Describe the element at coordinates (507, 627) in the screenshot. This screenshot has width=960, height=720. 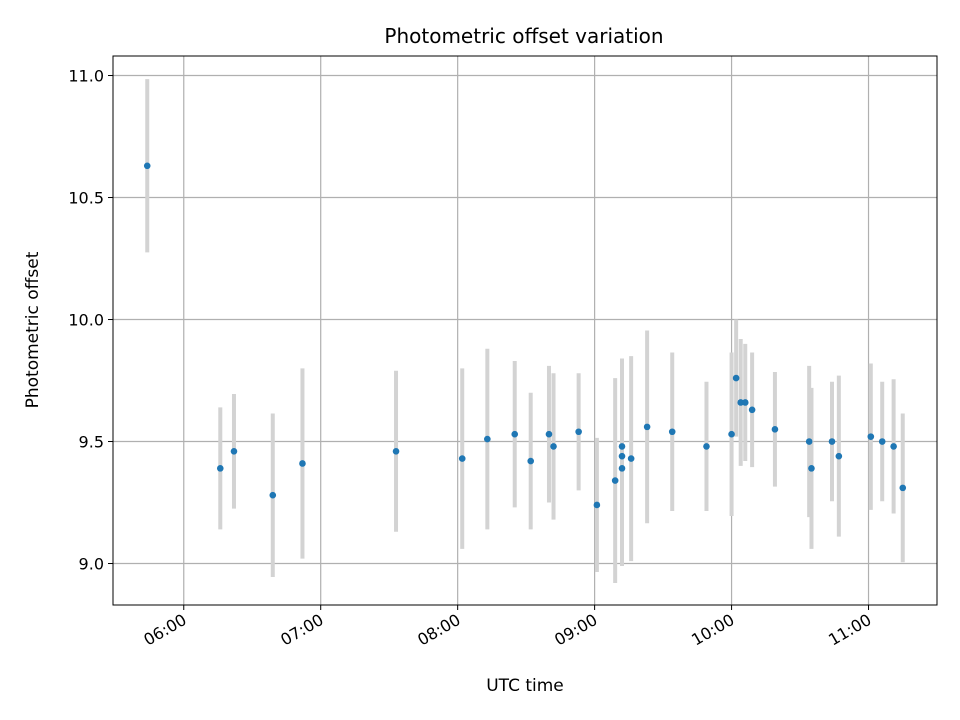
I see `x-tick-layer: 06:00 07:00 08:00 09:00 10:00 11:00` at that location.